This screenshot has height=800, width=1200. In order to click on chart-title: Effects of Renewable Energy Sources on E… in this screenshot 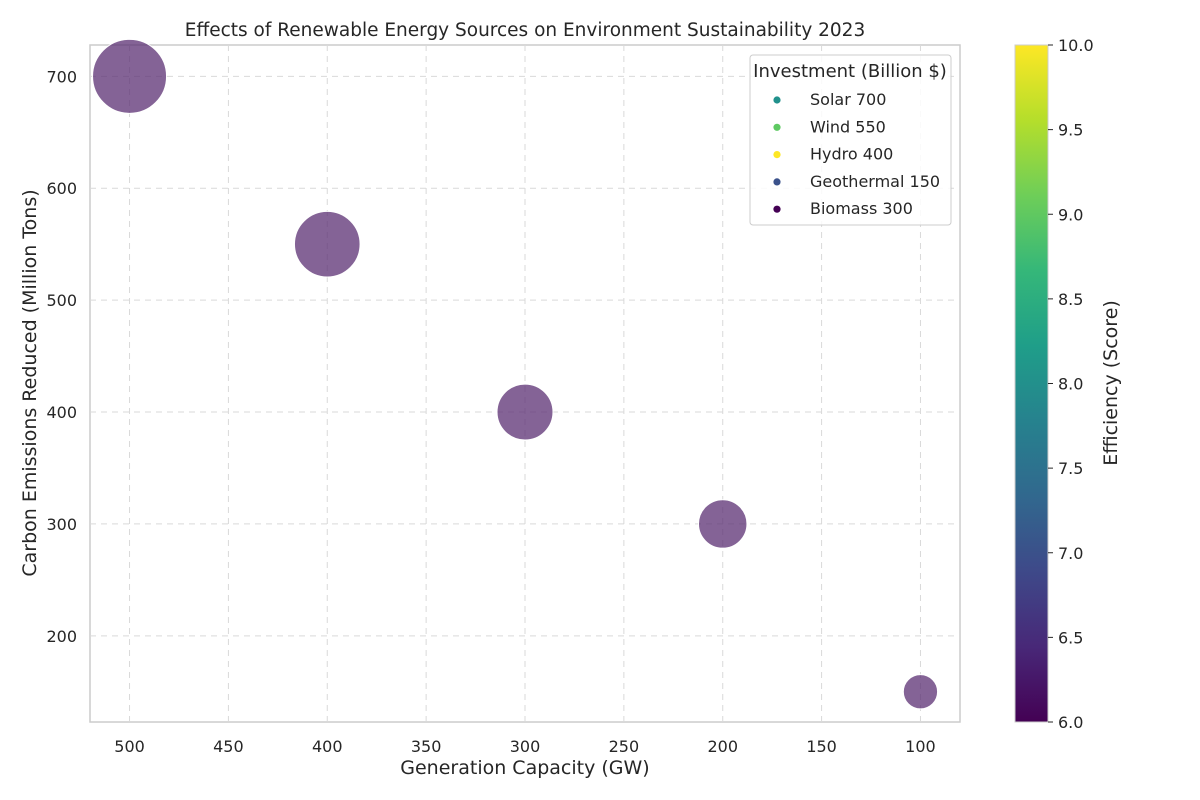, I will do `click(525, 30)`.